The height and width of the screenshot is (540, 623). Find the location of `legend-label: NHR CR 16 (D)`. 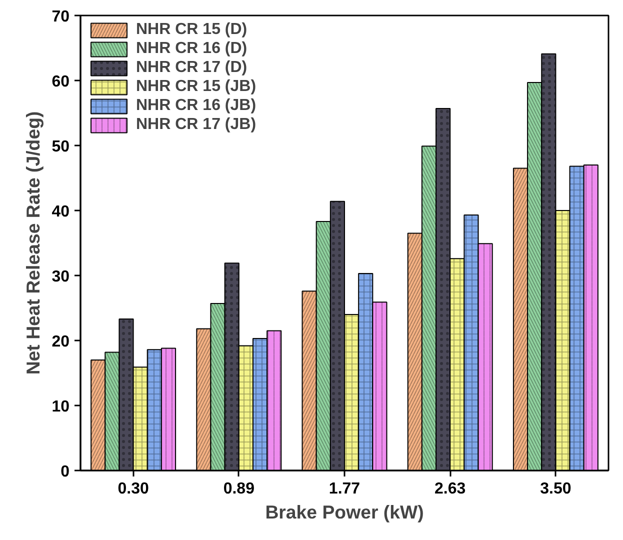

legend-label: NHR CR 16 (D) is located at coordinates (192, 49).